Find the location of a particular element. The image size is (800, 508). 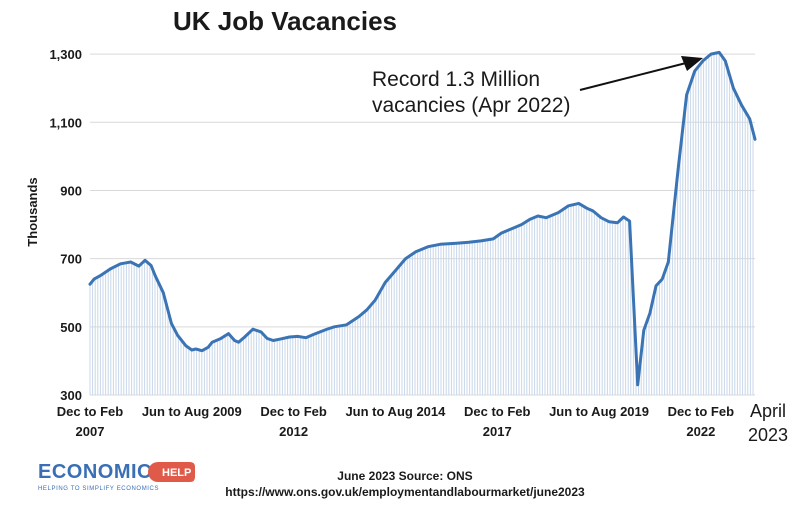

annotation-arrowhead is located at coordinates (692, 63).